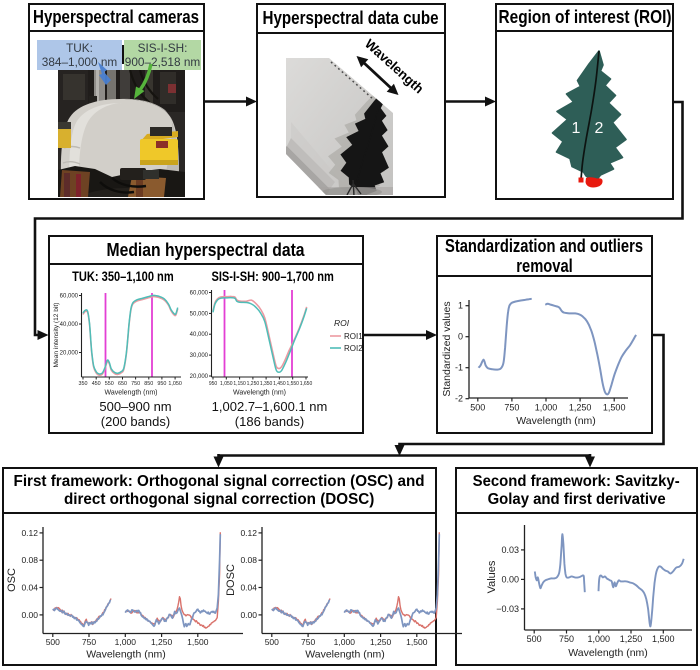 Image resolution: width=700 pixels, height=670 pixels. Describe the element at coordinates (599, 128) in the screenshot. I see `svg-text: 2` at that location.